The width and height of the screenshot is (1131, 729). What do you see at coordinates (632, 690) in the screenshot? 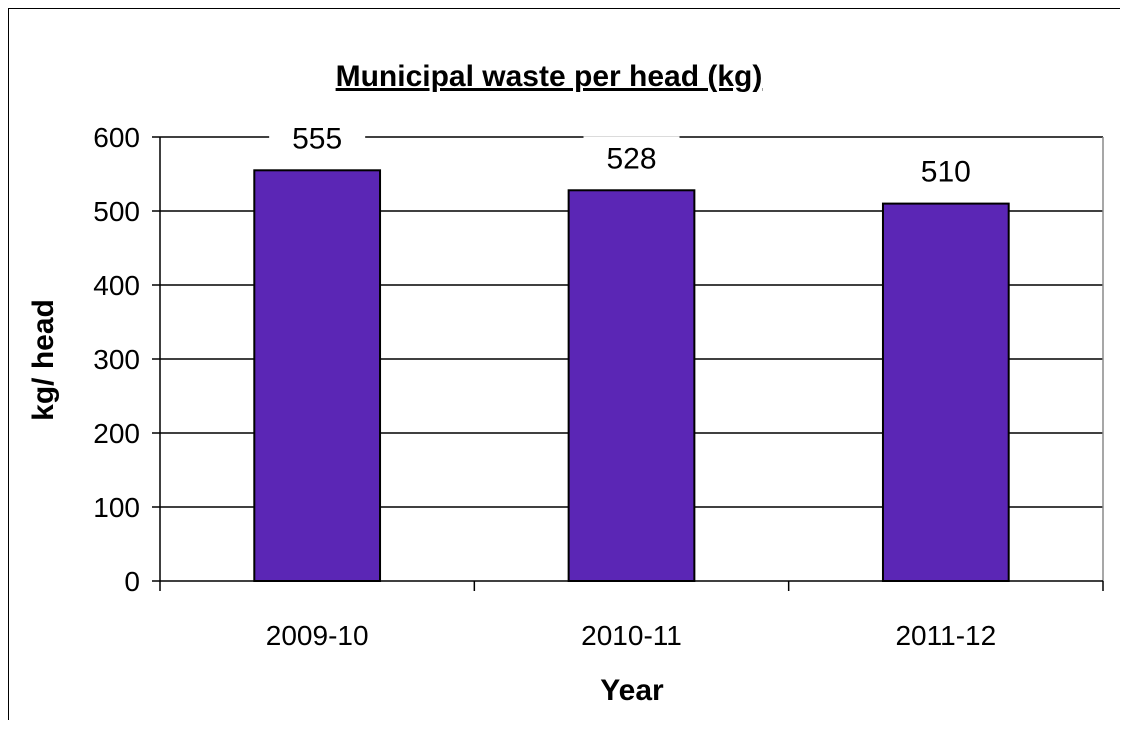
I see `x-axis-title: Year` at bounding box center [632, 690].